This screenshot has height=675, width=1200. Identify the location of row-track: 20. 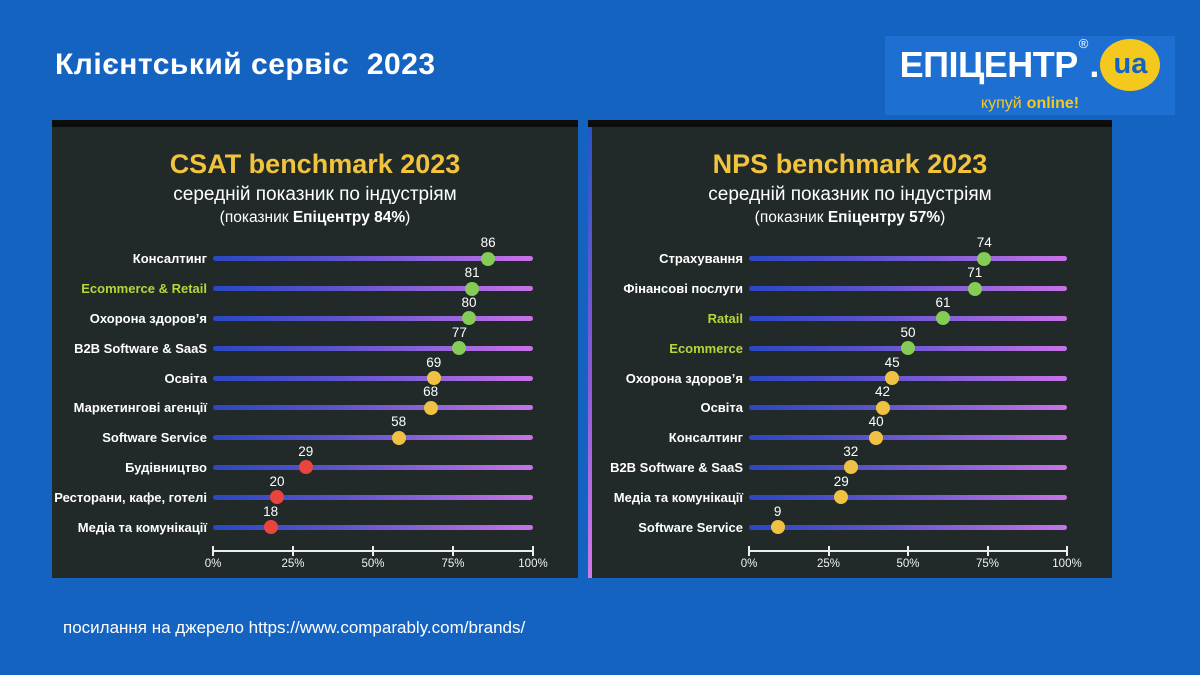
(373, 489).